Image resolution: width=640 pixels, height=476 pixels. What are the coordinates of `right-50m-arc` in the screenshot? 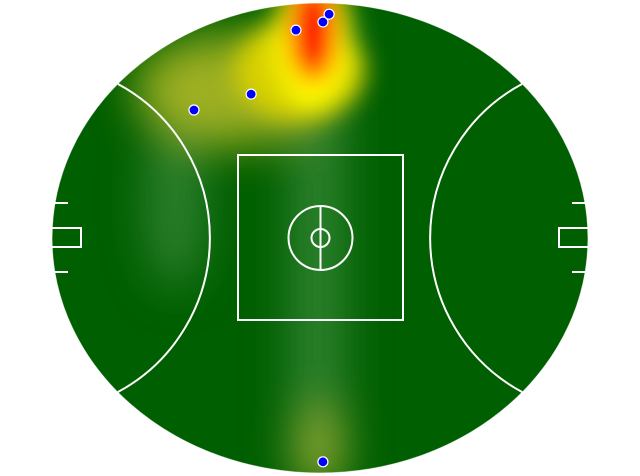 It's located at (476, 238).